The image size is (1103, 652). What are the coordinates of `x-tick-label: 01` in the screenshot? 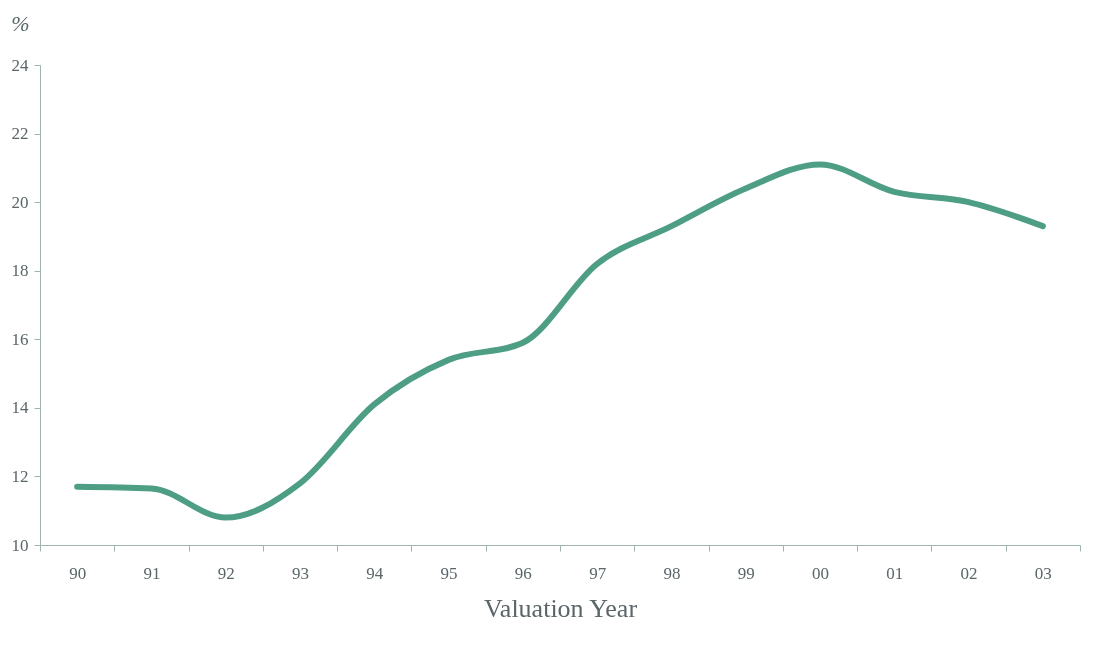 It's located at (895, 573).